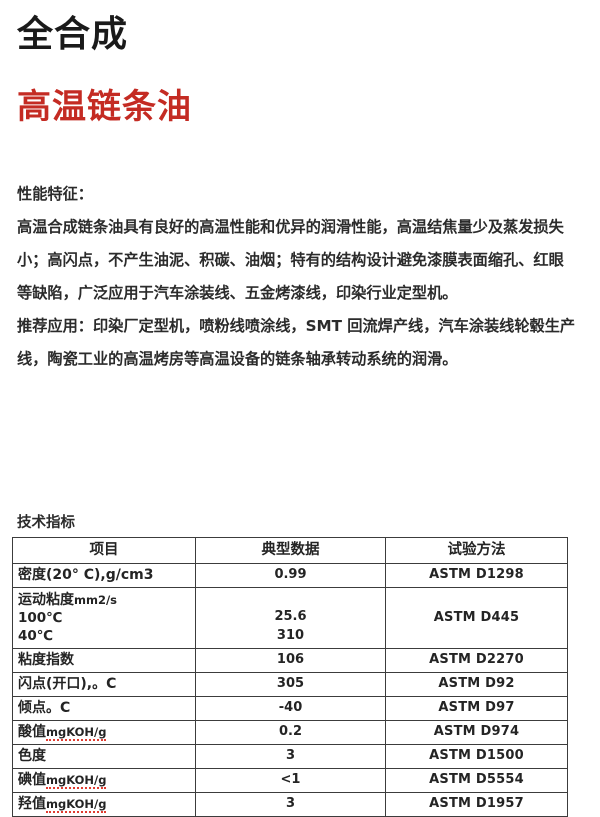  I want to click on cell-method: ASTM D1957, so click(476, 804).